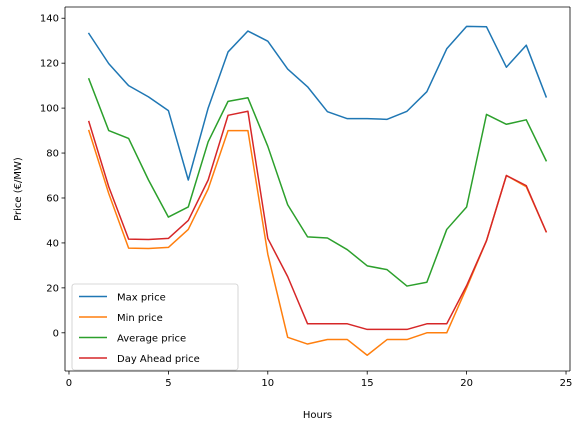 This screenshot has width=577, height=432. Describe the element at coordinates (52, 288) in the screenshot. I see `y-tick-label: 20` at that location.